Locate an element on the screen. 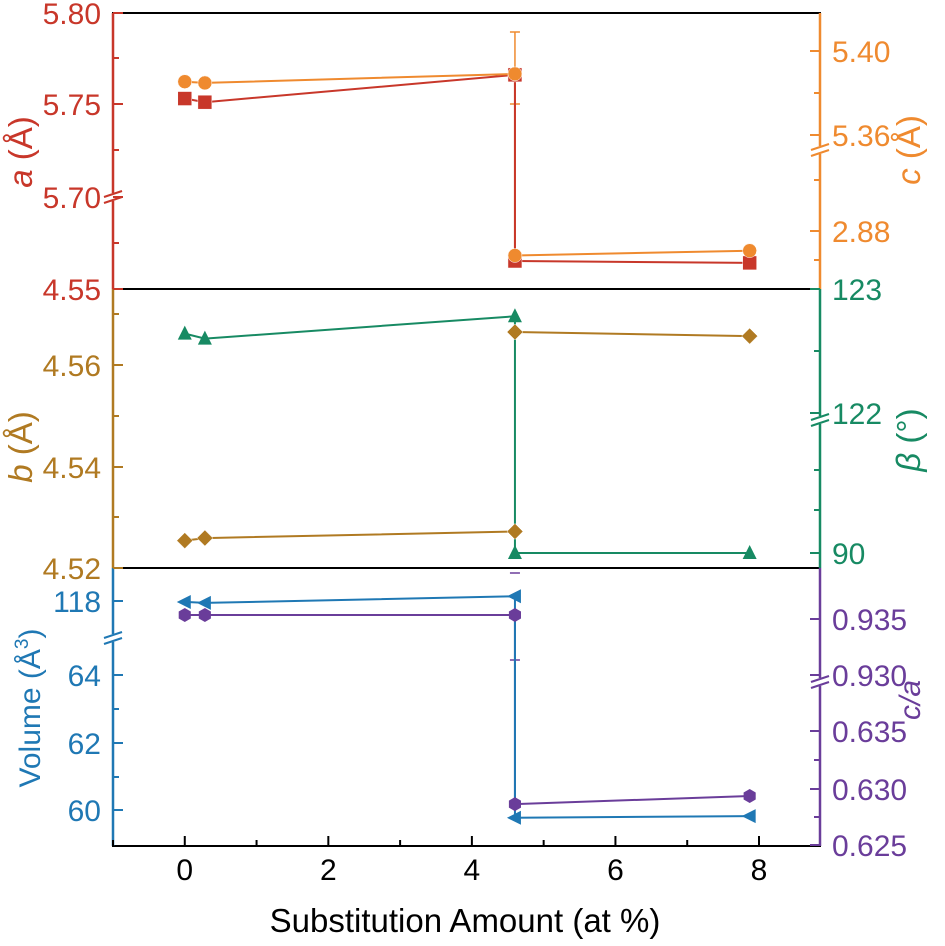 The image size is (945, 946). x-tick-label-3: 6 is located at coordinates (615, 870).